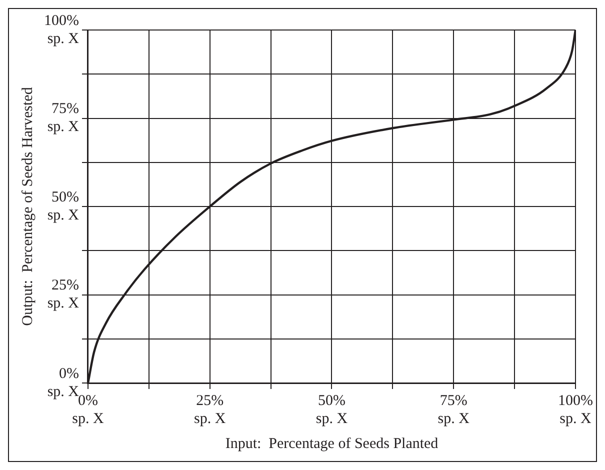  I want to click on y-tick-label: 50% sp. X, so click(63, 206).